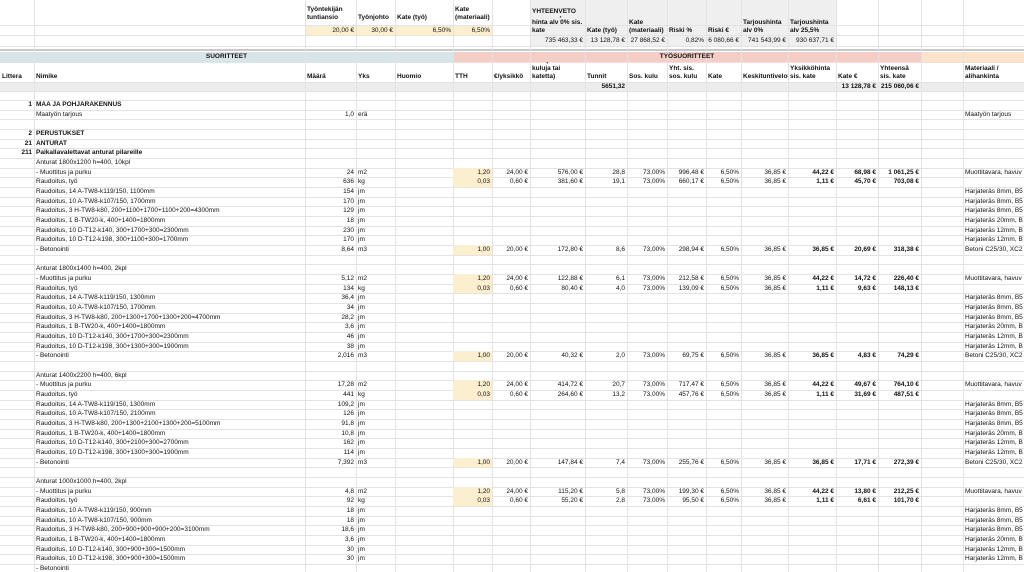 This screenshot has height=572, width=1024. Describe the element at coordinates (993, 172) in the screenshot. I see `cell-materiaali: Muottitavara, havuv` at that location.